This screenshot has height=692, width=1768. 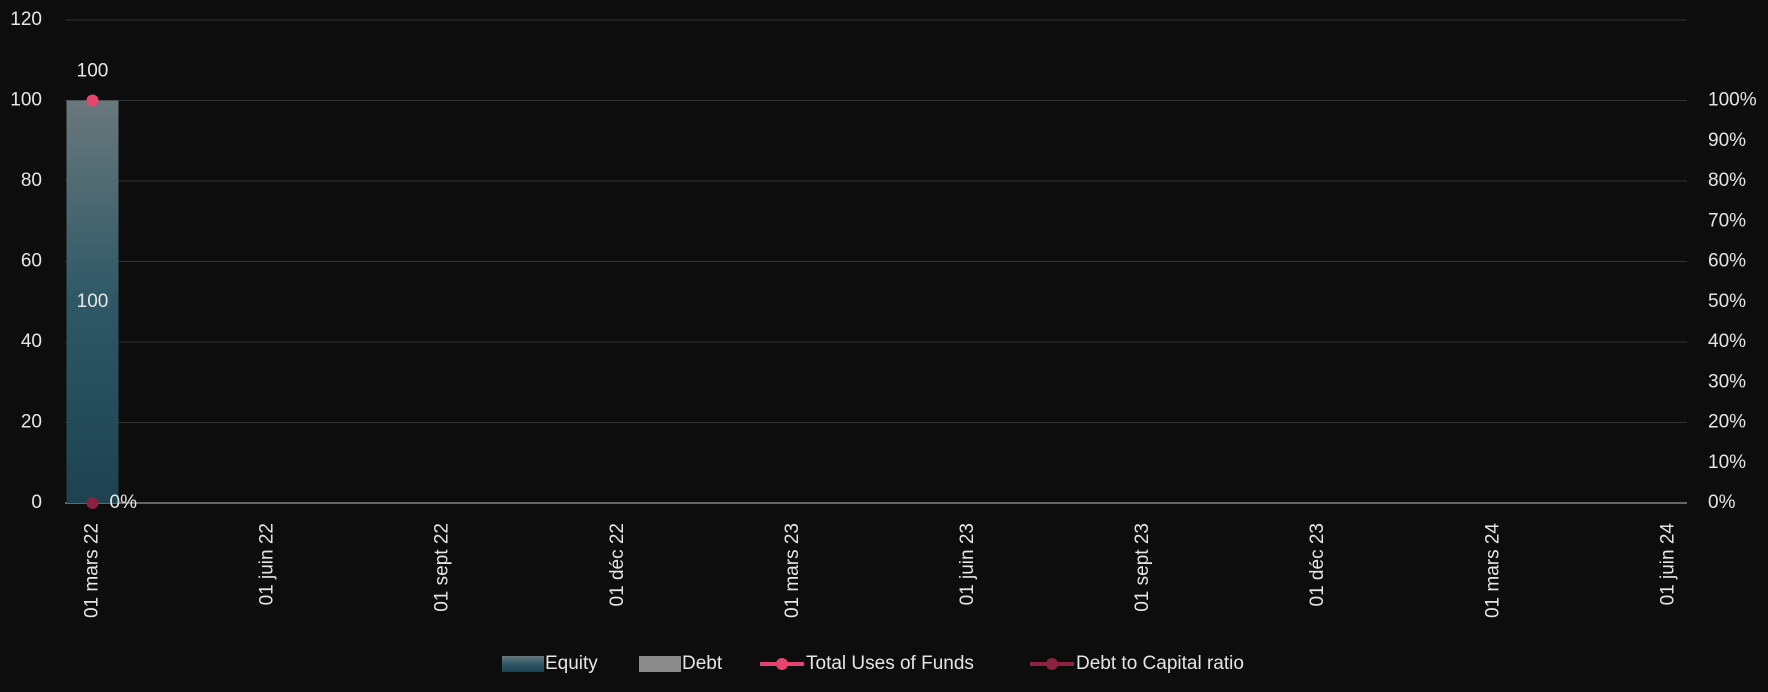 What do you see at coordinates (1727, 140) in the screenshot?
I see `y2-tick-label: 90%` at bounding box center [1727, 140].